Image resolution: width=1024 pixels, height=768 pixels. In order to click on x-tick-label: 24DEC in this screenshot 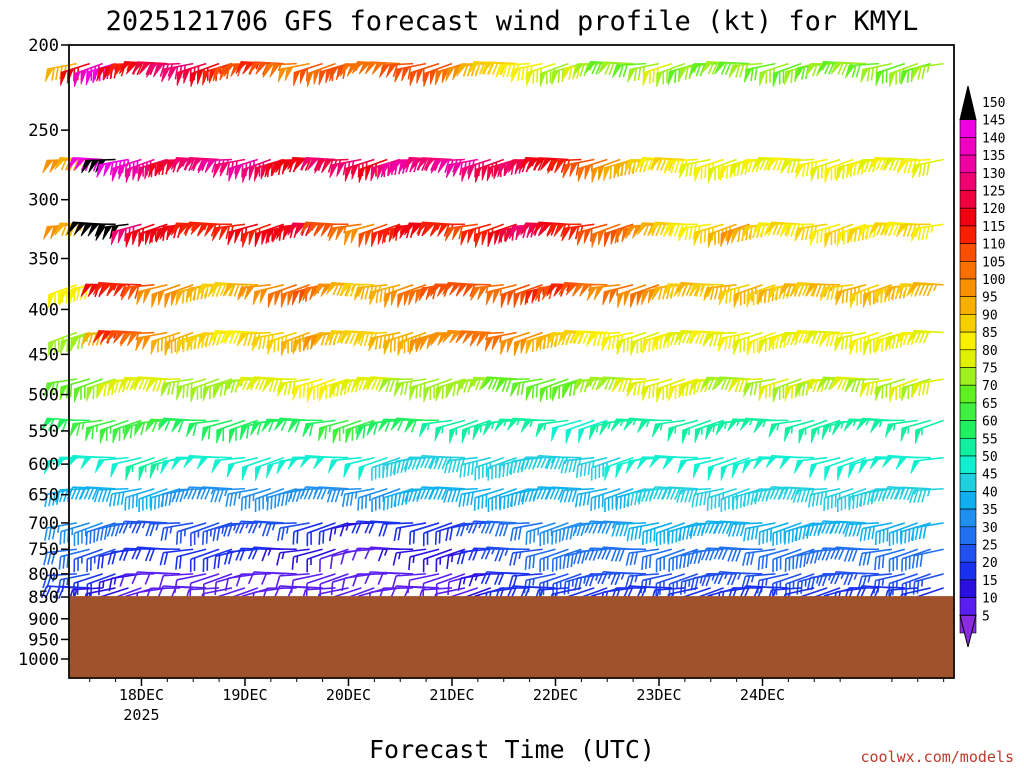, I will do `click(762, 695)`.